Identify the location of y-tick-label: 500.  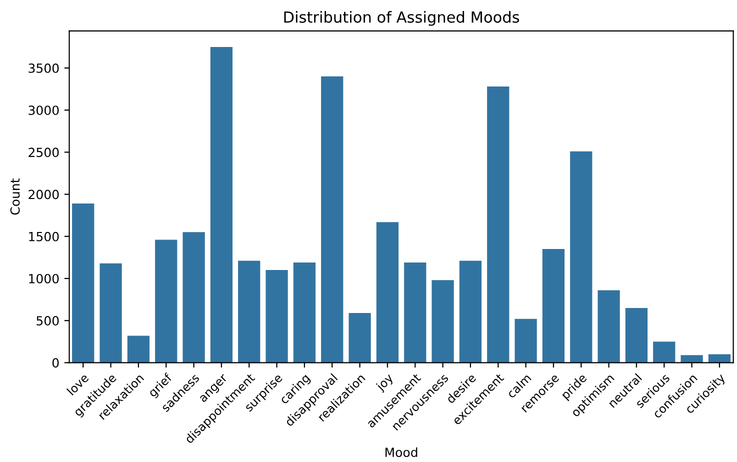
(47, 321).